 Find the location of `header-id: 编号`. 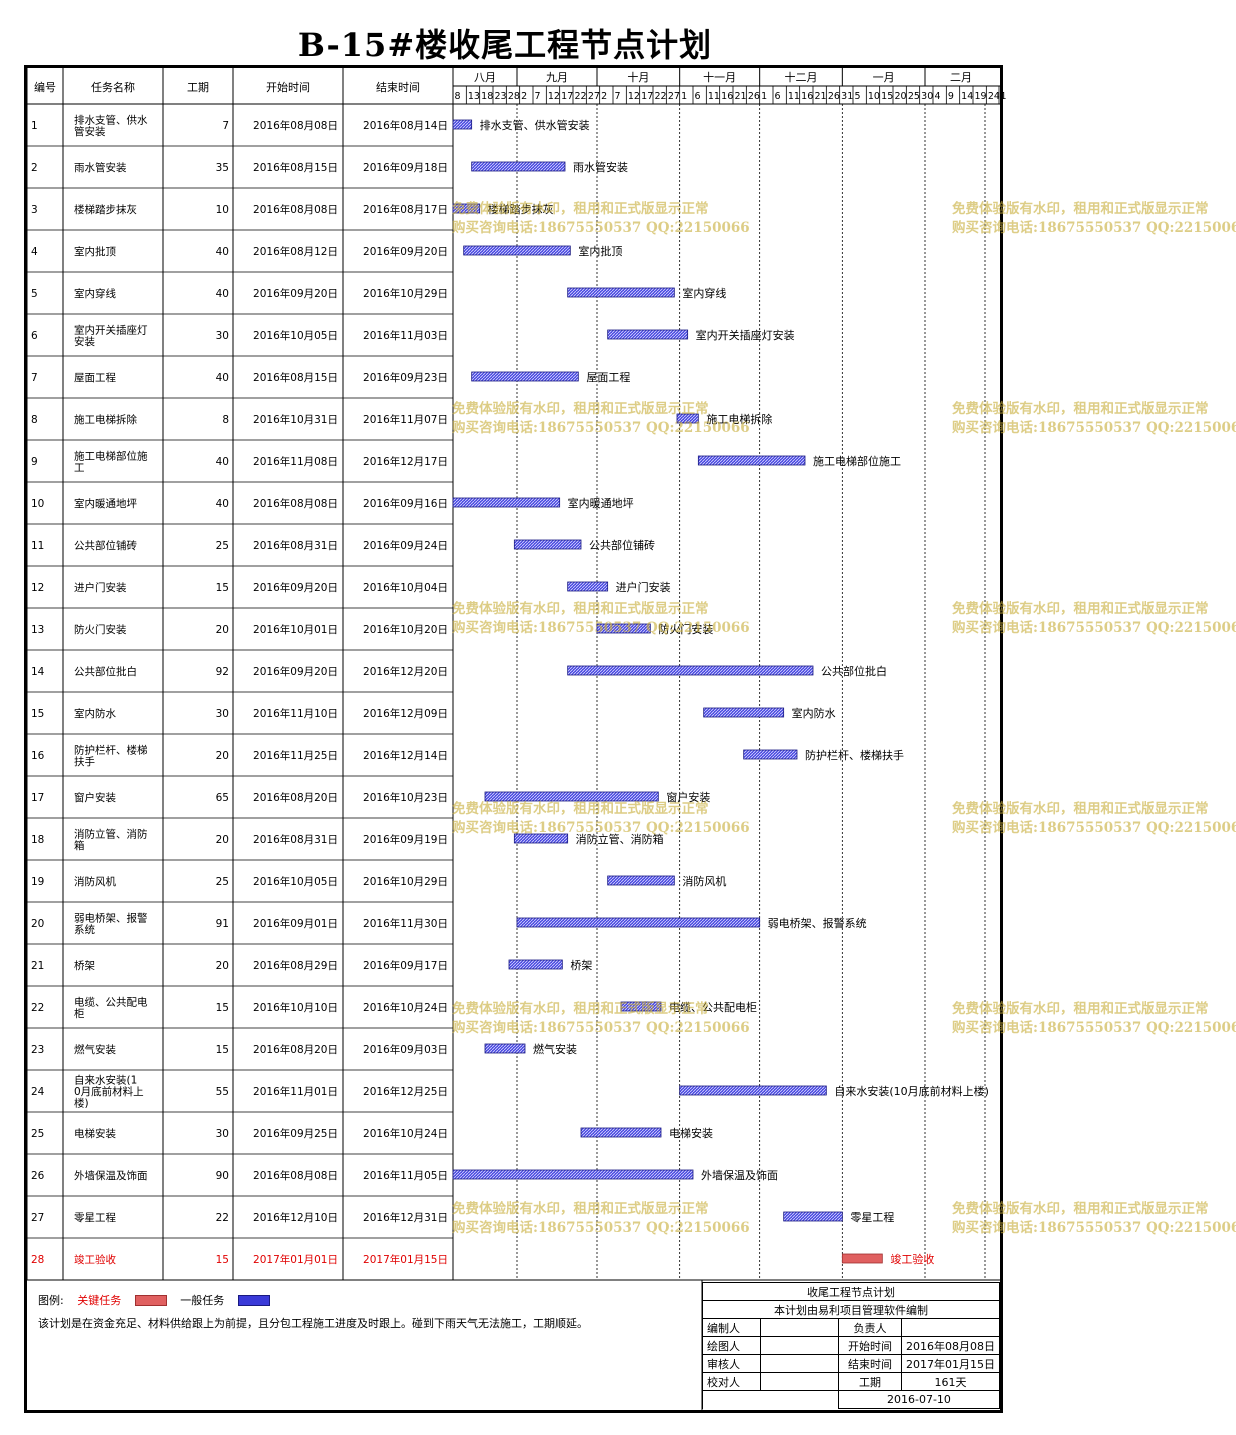

header-id: 编号 is located at coordinates (45, 87).